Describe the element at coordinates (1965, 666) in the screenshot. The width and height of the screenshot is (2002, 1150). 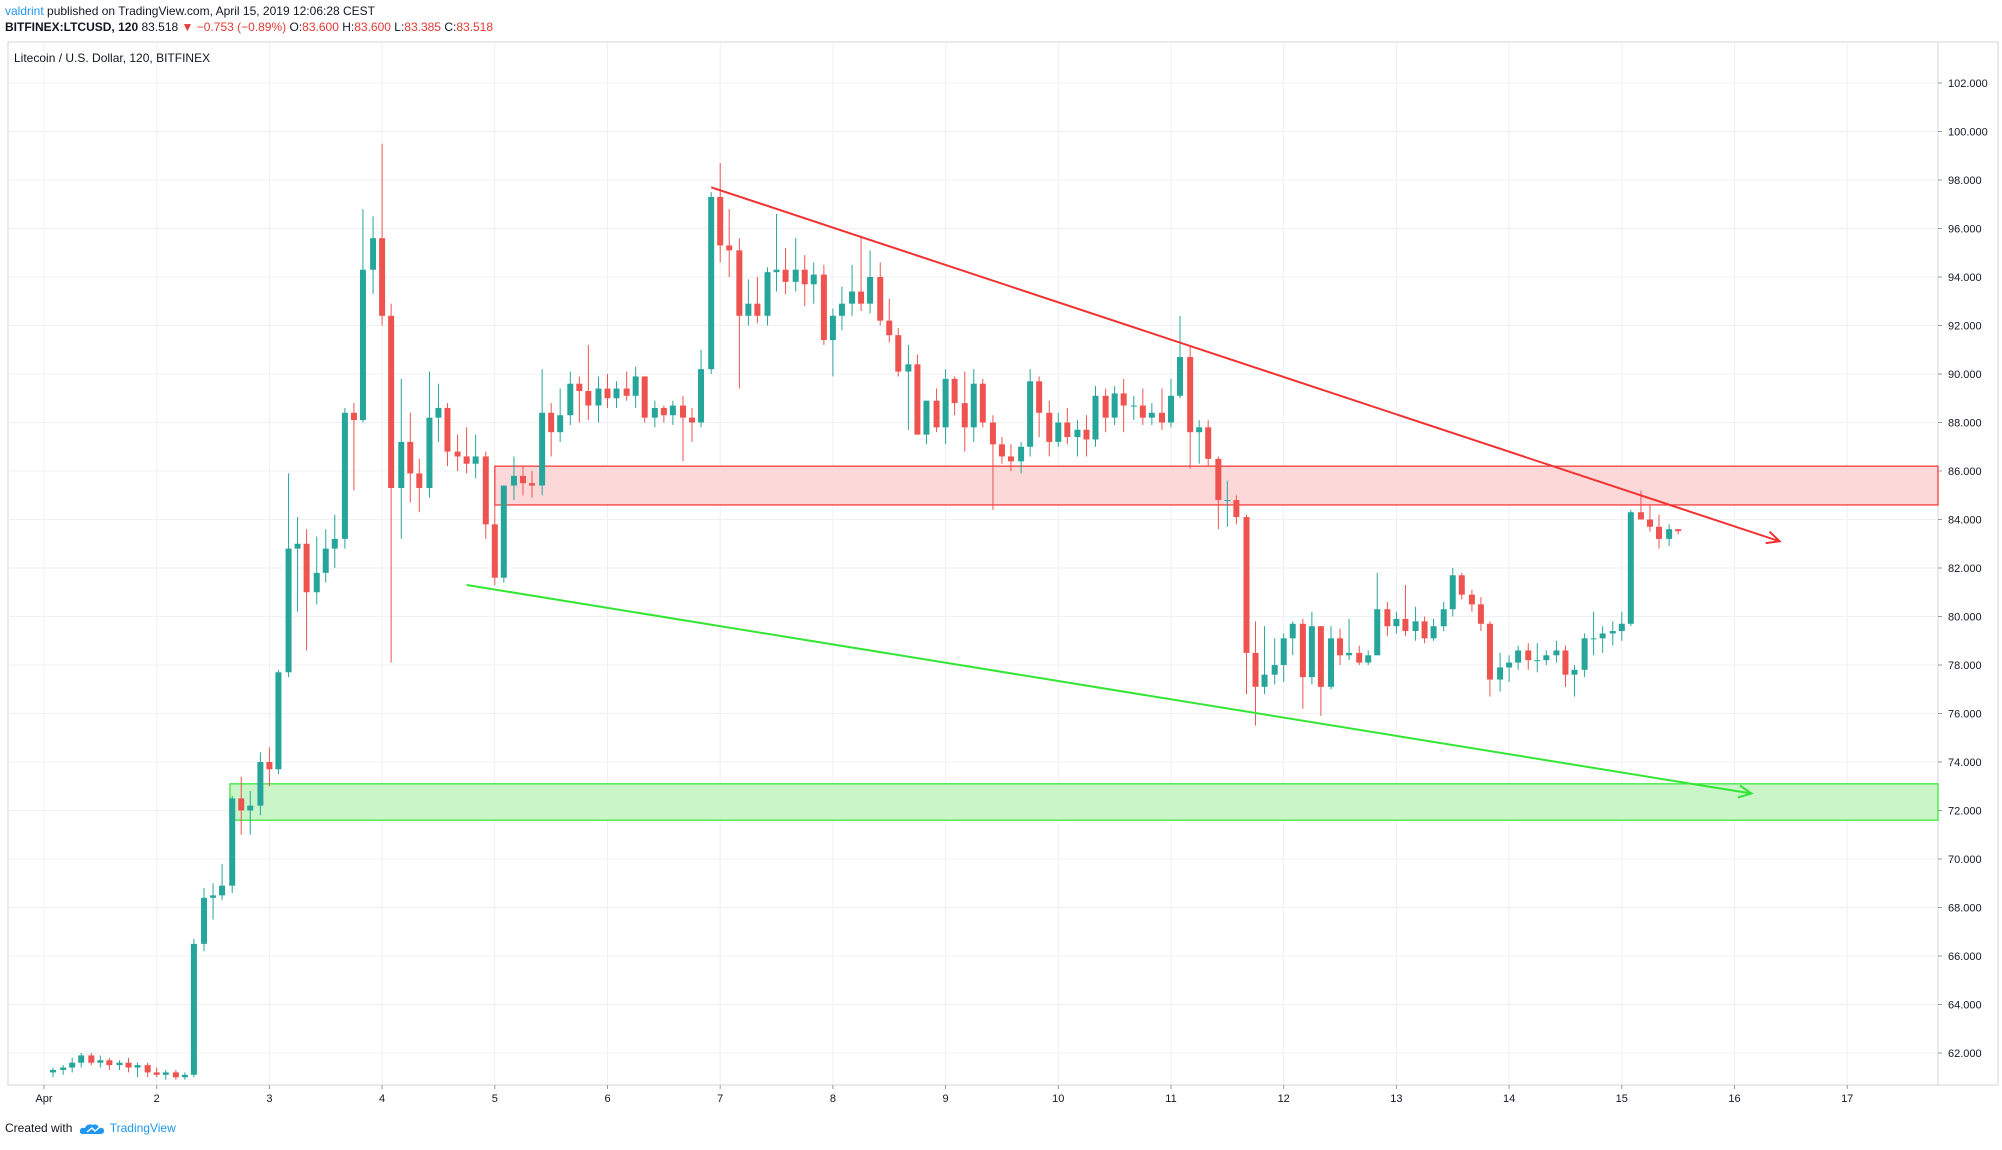
I see `y-tick-label: 78.000` at that location.